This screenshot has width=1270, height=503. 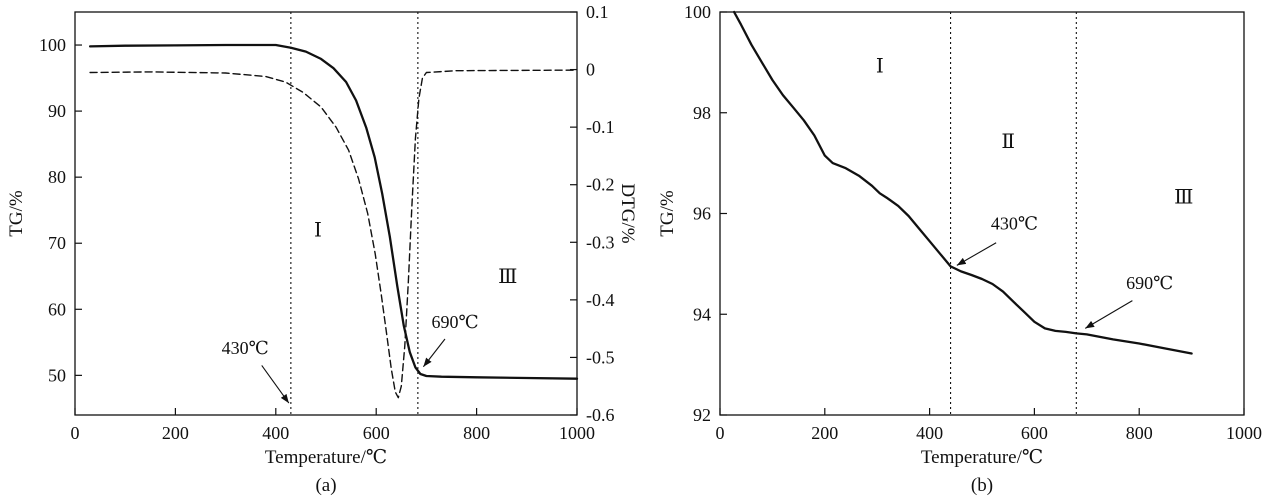 What do you see at coordinates (702, 113) in the screenshot?
I see `y-left-tick-label: 98` at bounding box center [702, 113].